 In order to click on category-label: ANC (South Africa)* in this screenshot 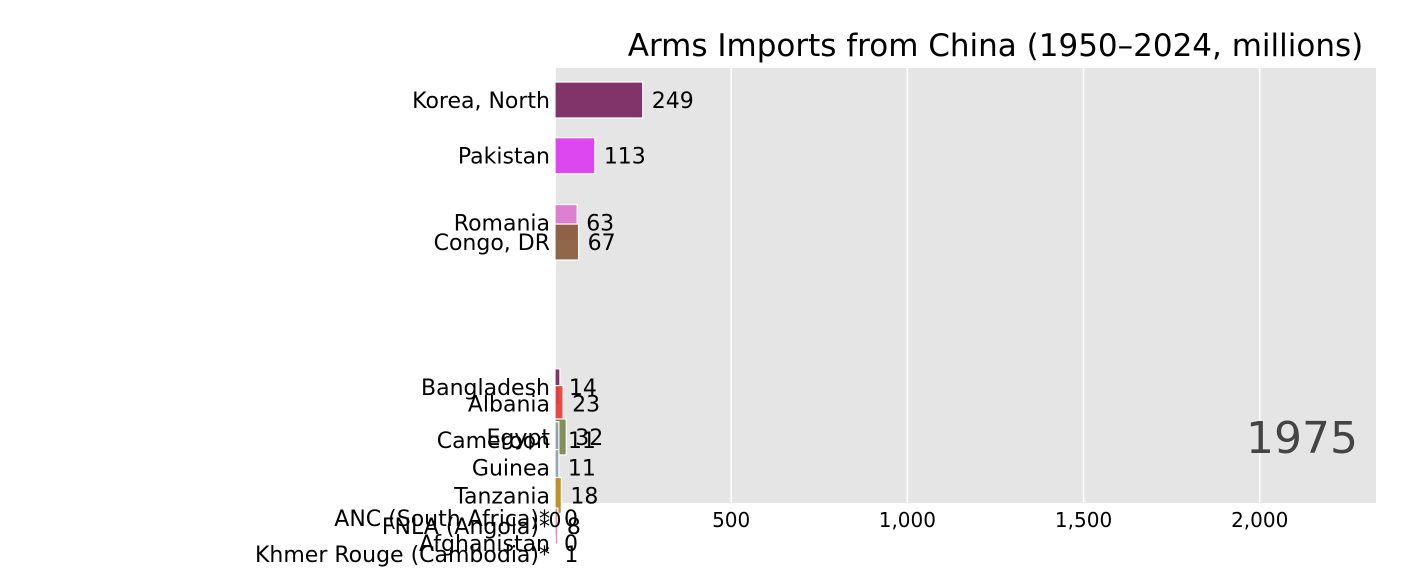, I will do `click(442, 519)`.